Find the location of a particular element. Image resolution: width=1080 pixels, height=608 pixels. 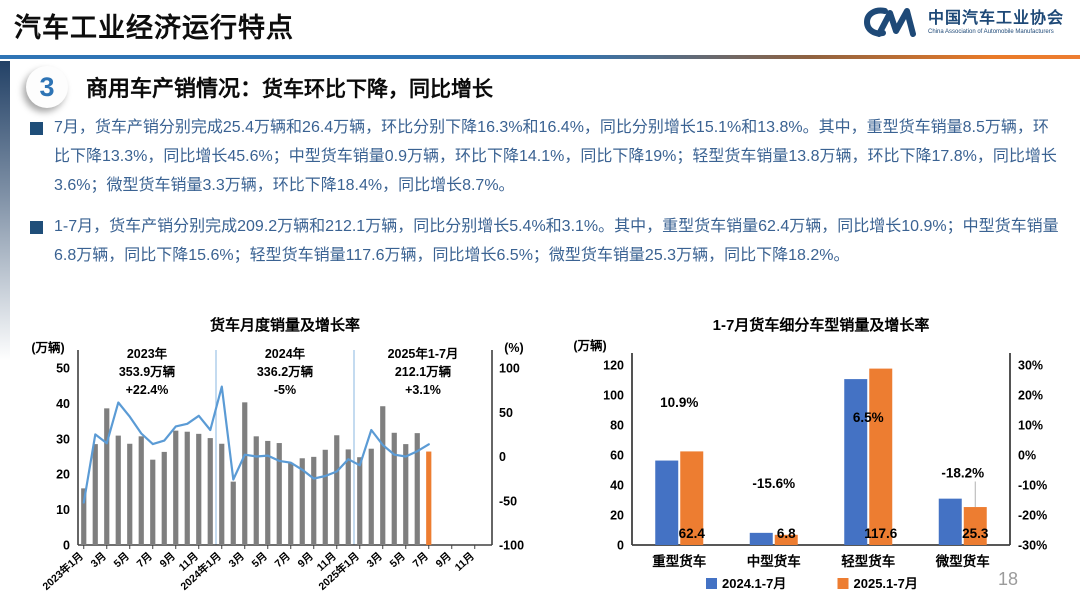

svg-text: 中型货车 is located at coordinates (774, 561).